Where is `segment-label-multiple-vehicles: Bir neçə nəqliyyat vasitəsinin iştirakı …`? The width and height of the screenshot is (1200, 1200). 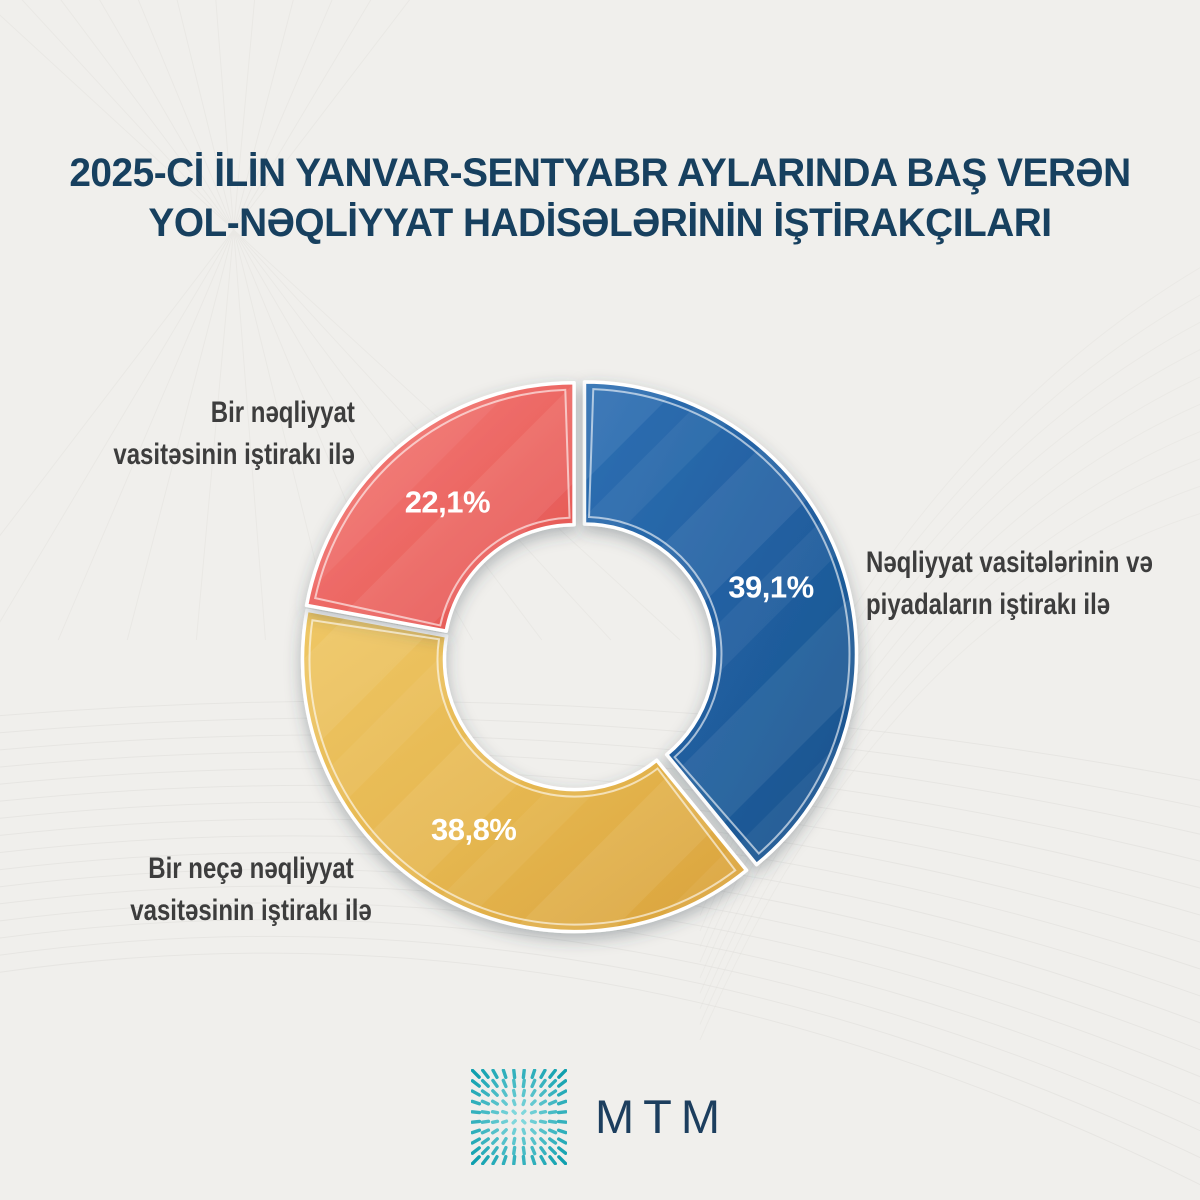 segment-label-multiple-vehicles: Bir neçə nəqliyyat vasitəsinin iştirakı … is located at coordinates (251, 890).